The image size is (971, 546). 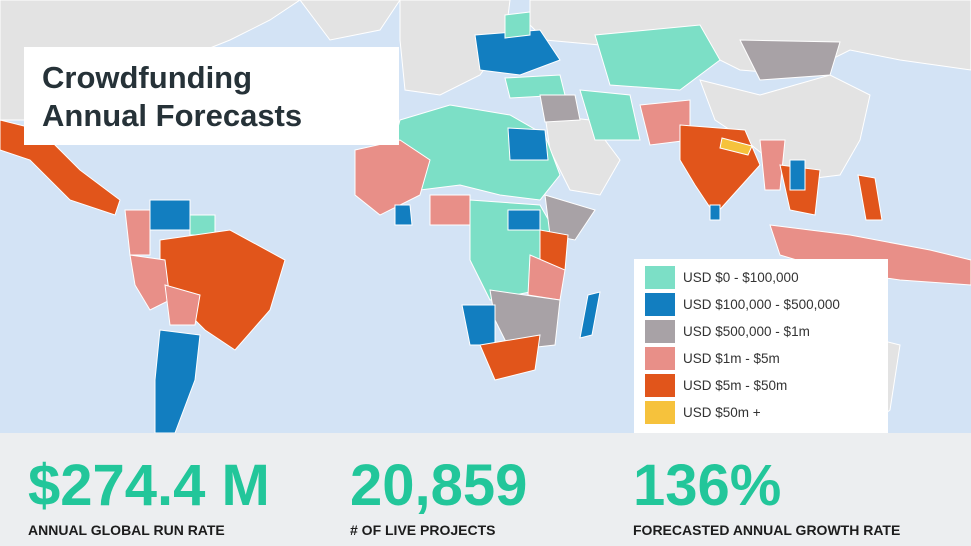 What do you see at coordinates (720, 170) in the screenshot?
I see `india-region` at bounding box center [720, 170].